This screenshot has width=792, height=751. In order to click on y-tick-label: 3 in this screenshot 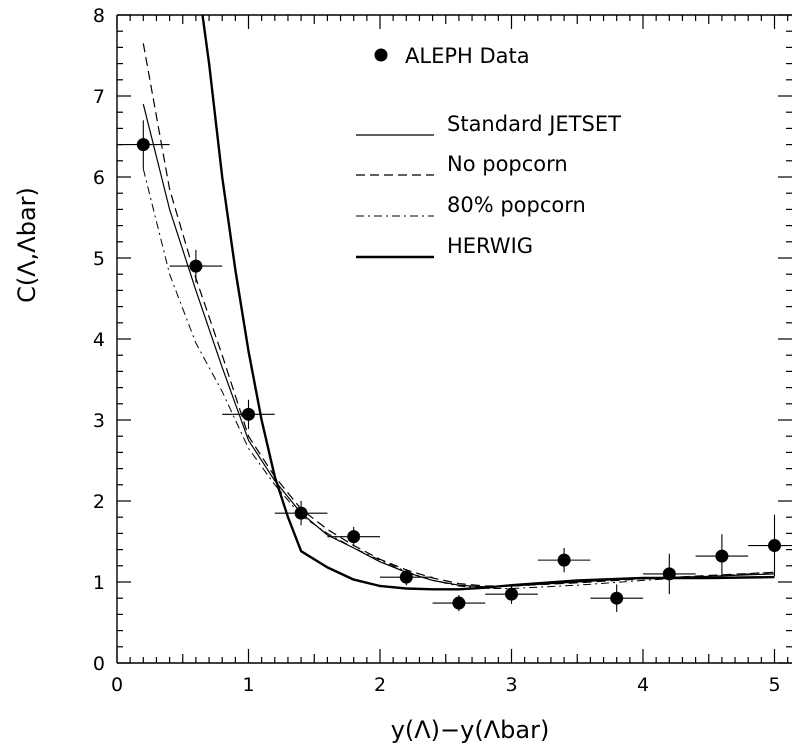, I will do `click(99, 421)`.